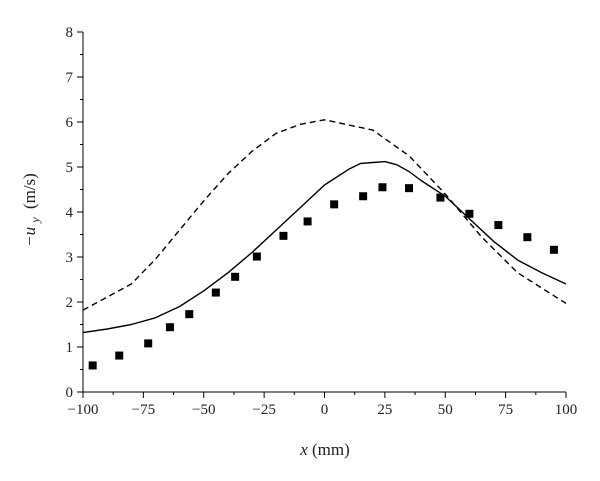 This screenshot has width=600, height=481. What do you see at coordinates (70, 33) in the screenshot?
I see `y-tick-label: 8` at bounding box center [70, 33].